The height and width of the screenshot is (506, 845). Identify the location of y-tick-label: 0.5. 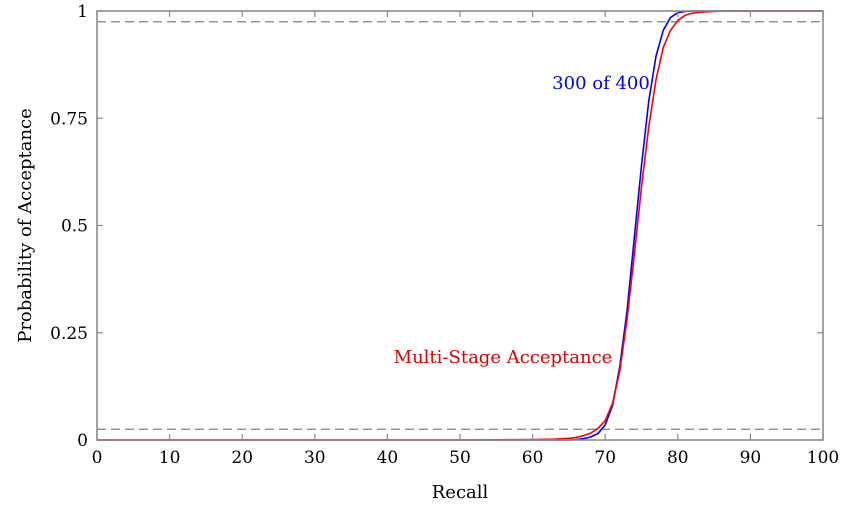
(74, 227).